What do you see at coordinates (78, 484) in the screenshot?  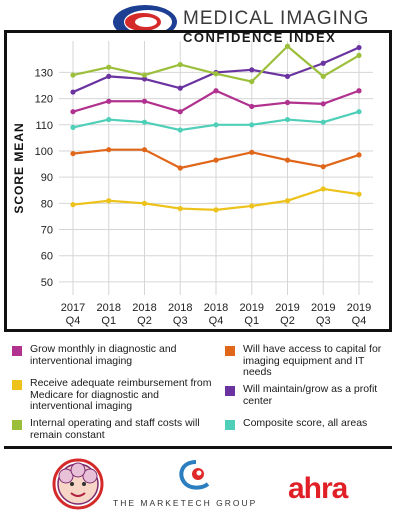 I see `cartoon-face-logo-icon` at bounding box center [78, 484].